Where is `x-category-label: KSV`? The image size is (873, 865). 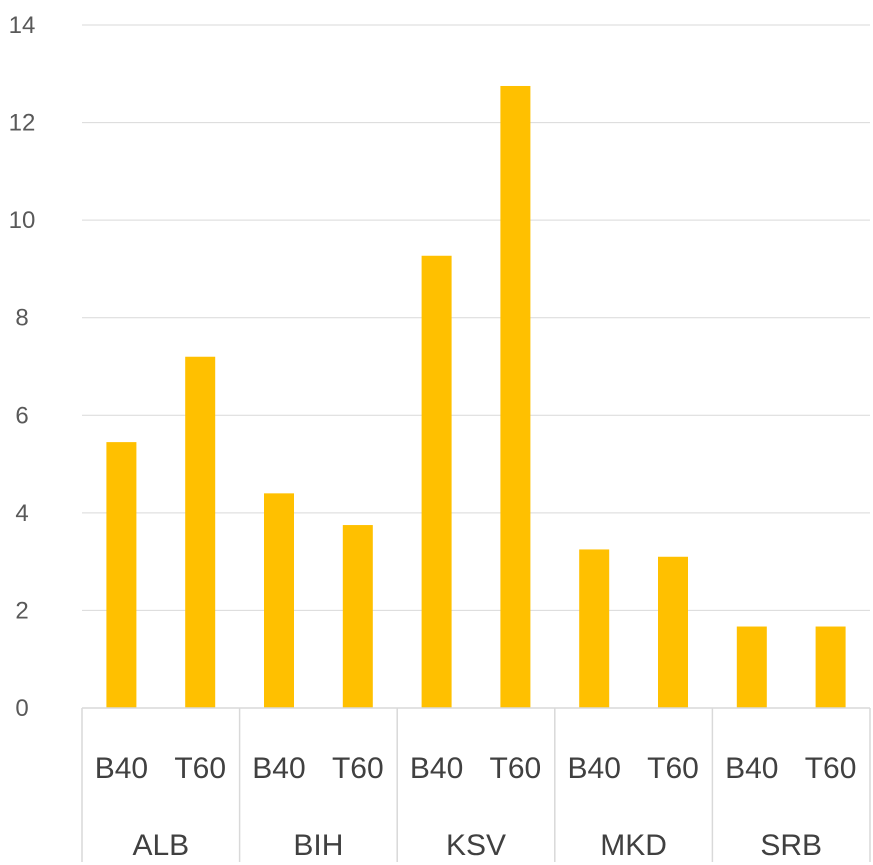 x-category-label: KSV is located at coordinates (476, 845).